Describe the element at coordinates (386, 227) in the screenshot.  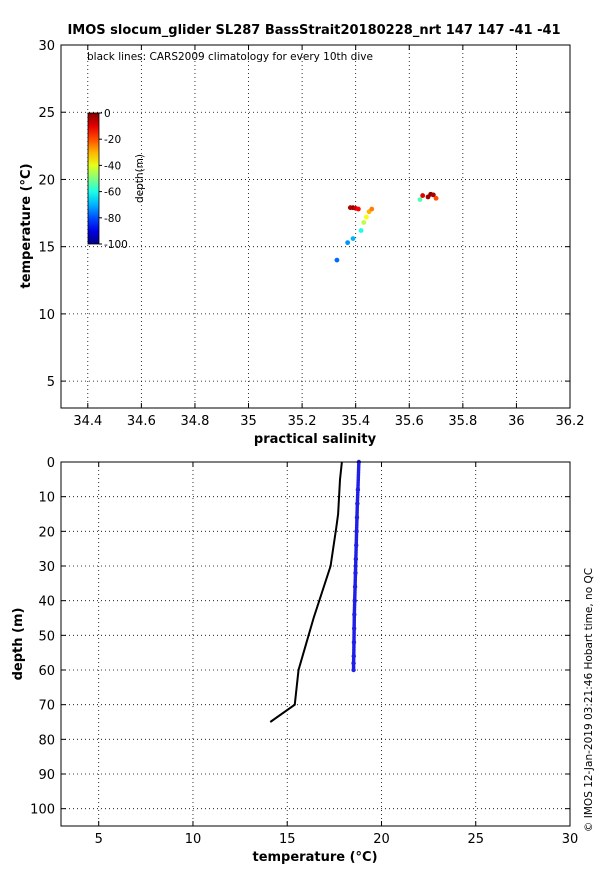
I see `ts-scatter-points` at that location.